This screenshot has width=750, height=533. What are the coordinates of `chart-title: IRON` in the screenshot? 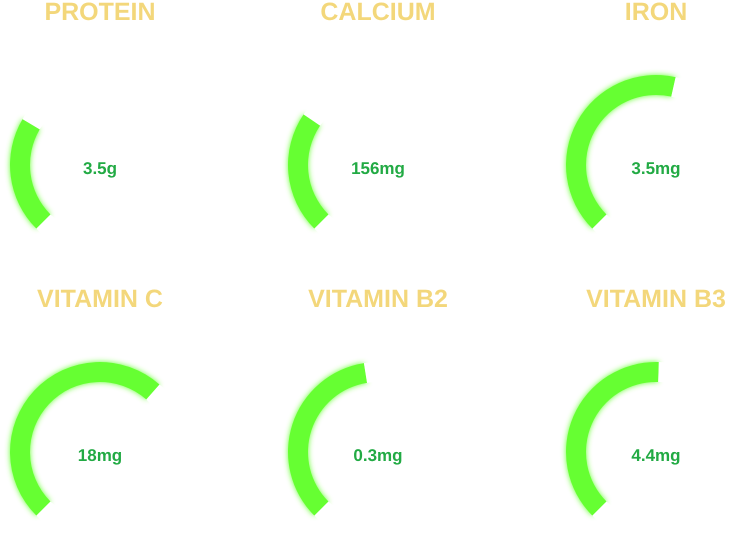 It's located at (656, 13).